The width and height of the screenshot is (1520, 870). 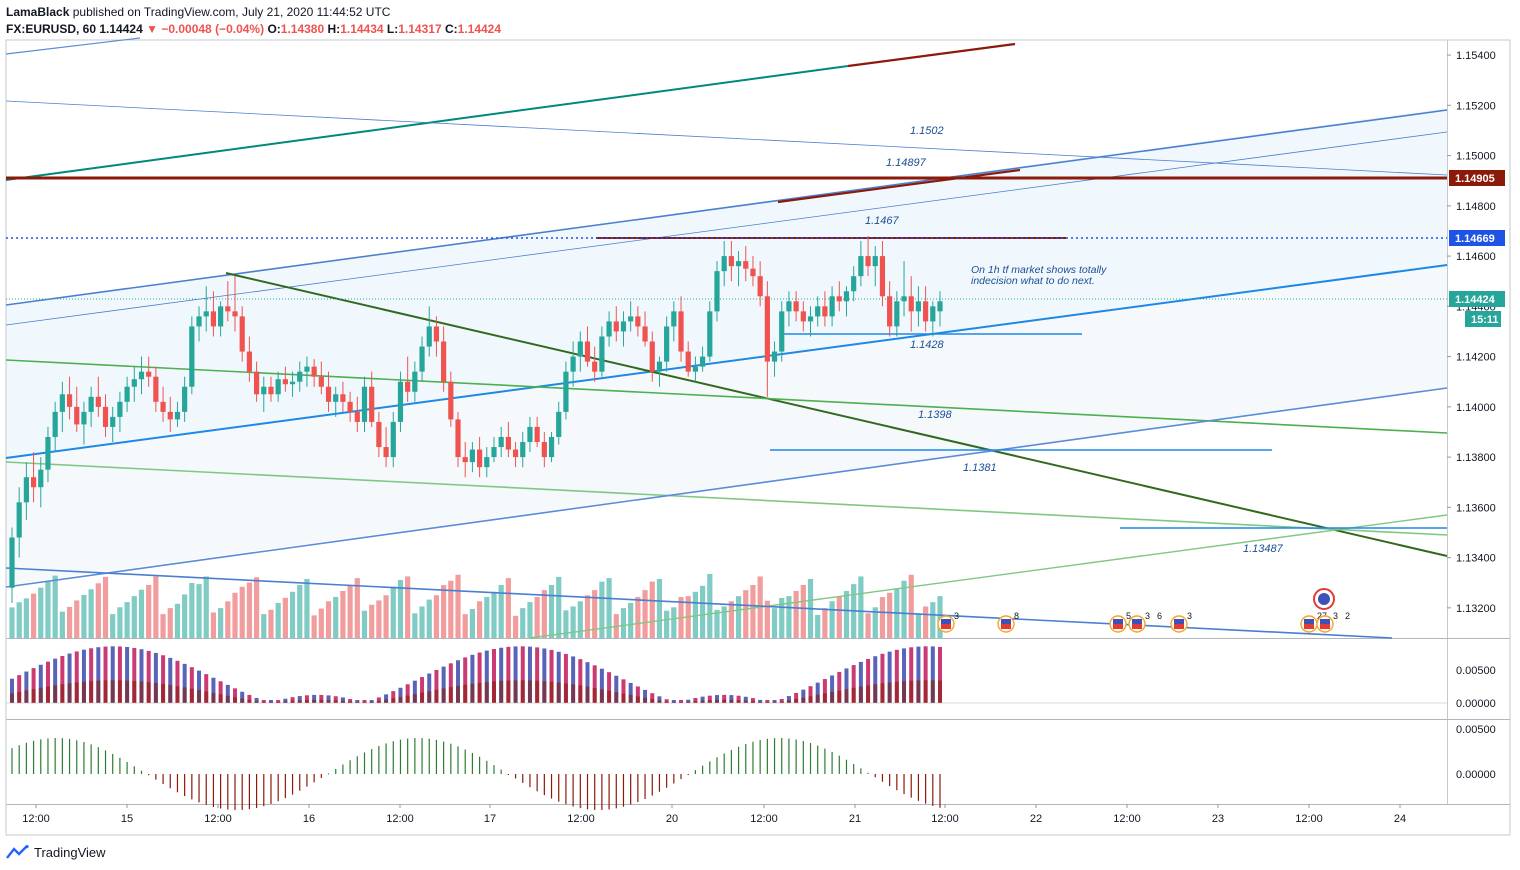 What do you see at coordinates (726, 498) in the screenshot?
I see `trendline-green-light` at bounding box center [726, 498].